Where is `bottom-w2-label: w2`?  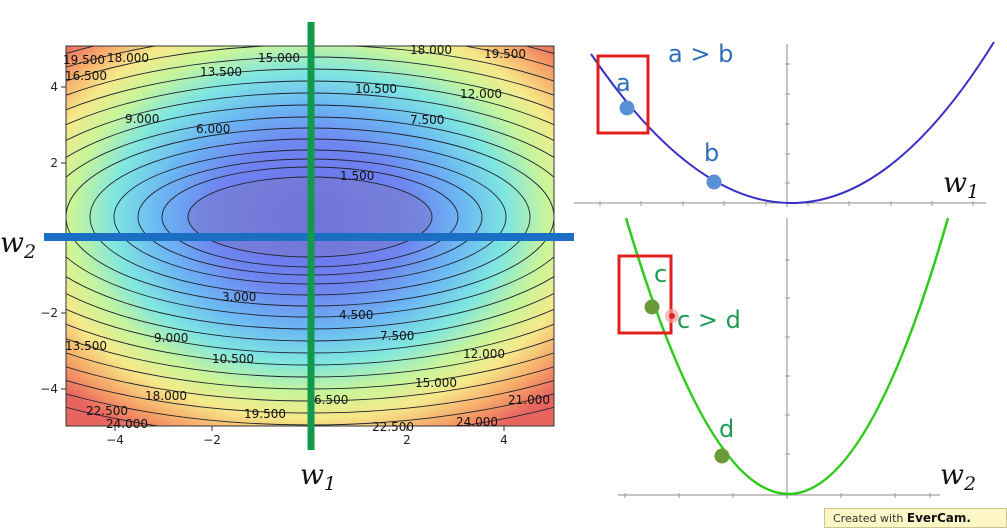 bottom-w2-label: w2 is located at coordinates (958, 476).